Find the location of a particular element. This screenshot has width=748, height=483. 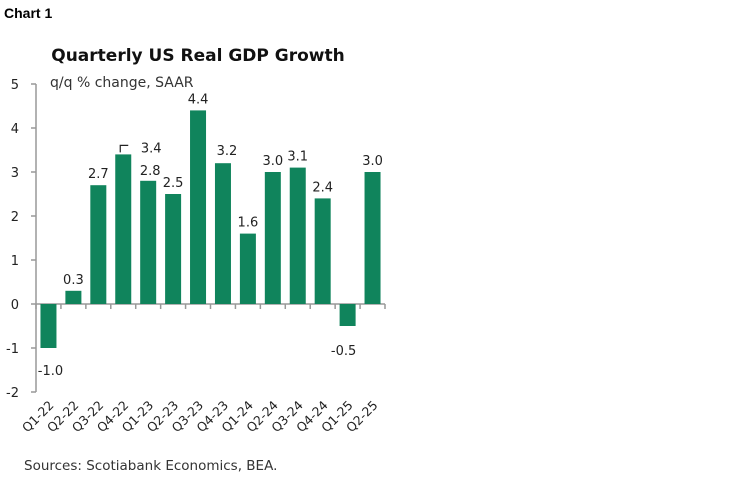

data-label: 2.8 is located at coordinates (150, 171).